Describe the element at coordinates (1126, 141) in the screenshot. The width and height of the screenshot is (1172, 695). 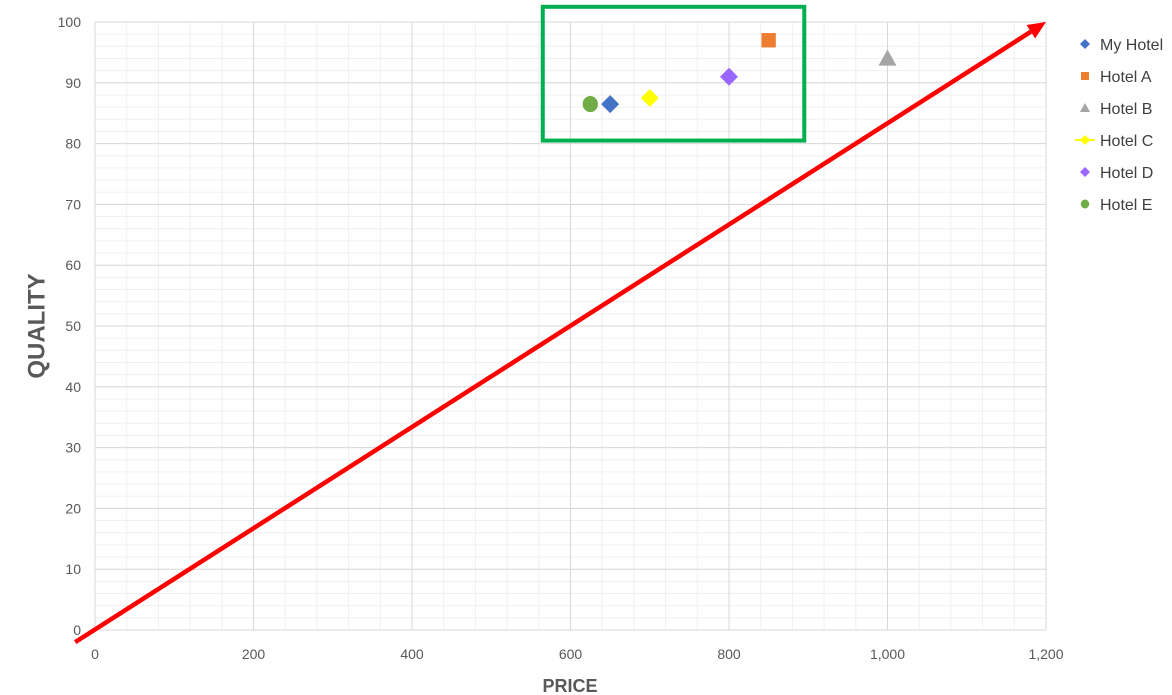
I see `legend-label-hotel-c: Hotel C` at that location.